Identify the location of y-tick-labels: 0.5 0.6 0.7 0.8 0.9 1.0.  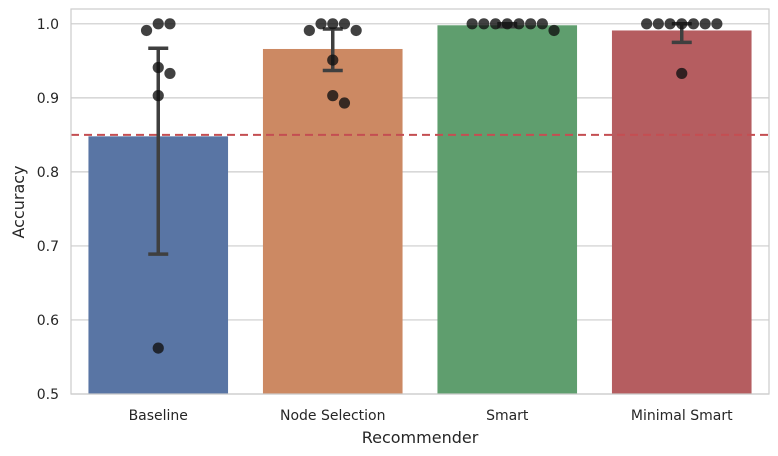
(48, 210).